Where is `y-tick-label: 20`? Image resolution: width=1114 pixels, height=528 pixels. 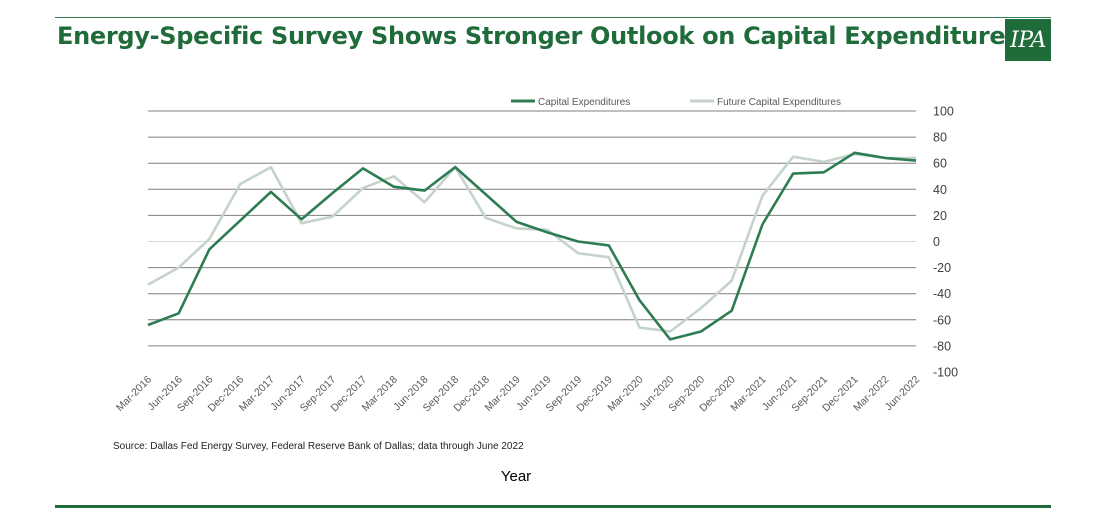
y-tick-label: 20 is located at coordinates (940, 216).